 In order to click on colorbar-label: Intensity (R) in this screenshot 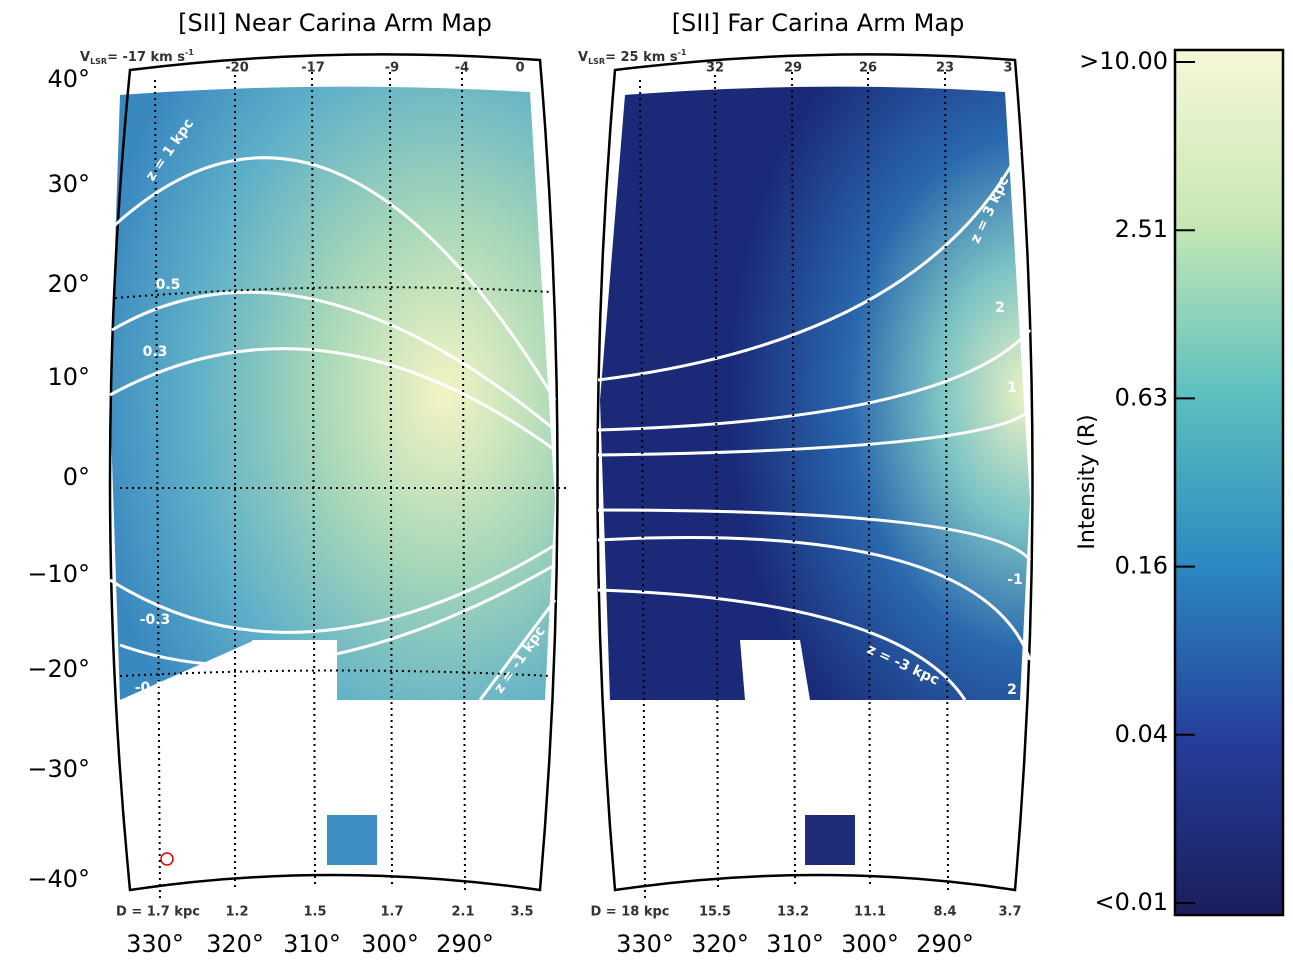, I will do `click(1087, 481)`.